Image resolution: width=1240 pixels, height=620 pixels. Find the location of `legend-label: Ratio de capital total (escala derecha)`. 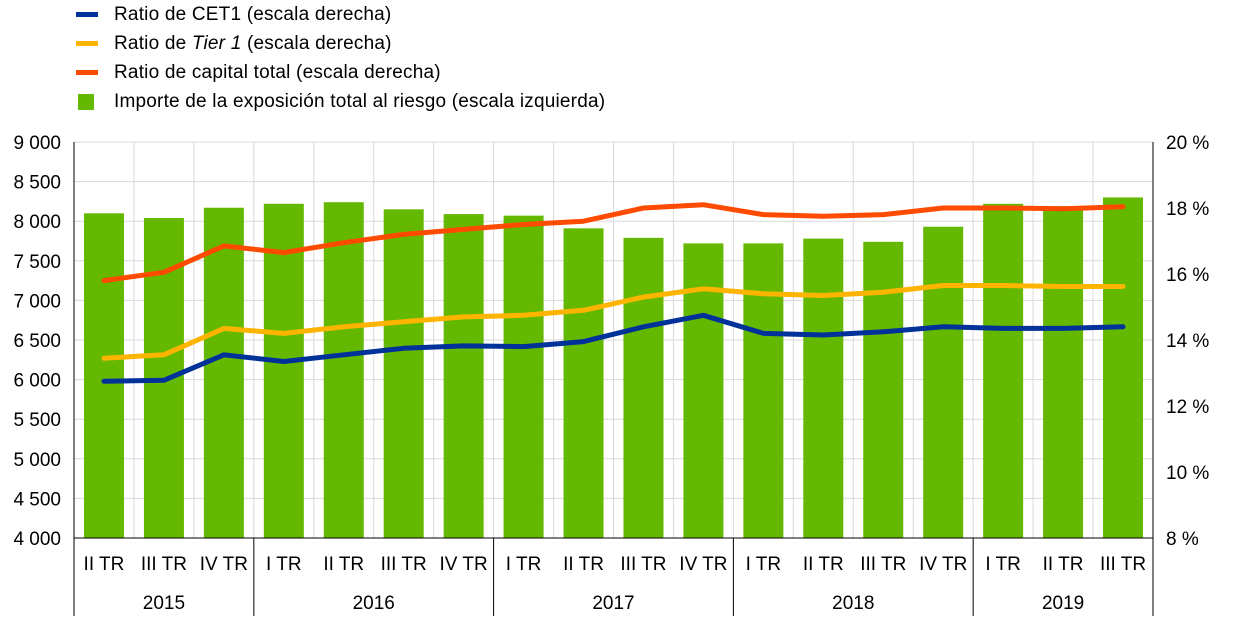

legend-label: Ratio de capital total (escala derecha) is located at coordinates (277, 72).